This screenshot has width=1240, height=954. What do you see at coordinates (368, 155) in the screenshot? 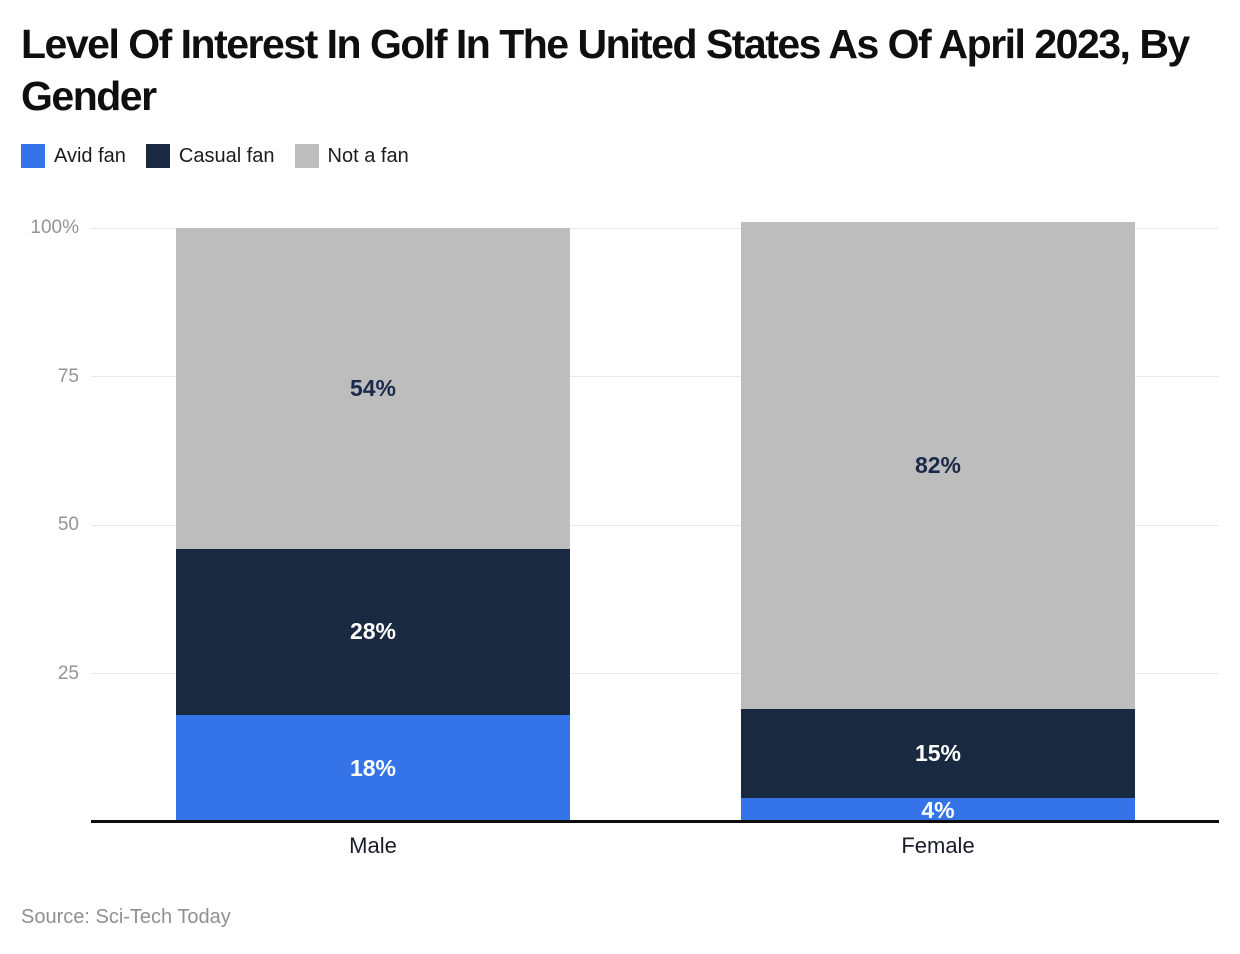
I see `legend-label: Not a fan` at bounding box center [368, 155].